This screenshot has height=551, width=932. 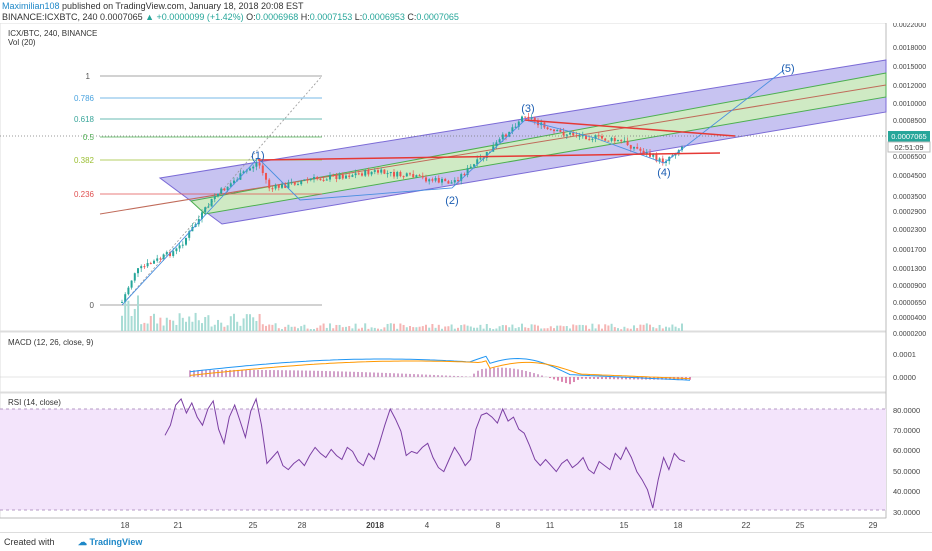 What do you see at coordinates (84, 160) in the screenshot?
I see `fib-label-0382: 0.382` at bounding box center [84, 160].